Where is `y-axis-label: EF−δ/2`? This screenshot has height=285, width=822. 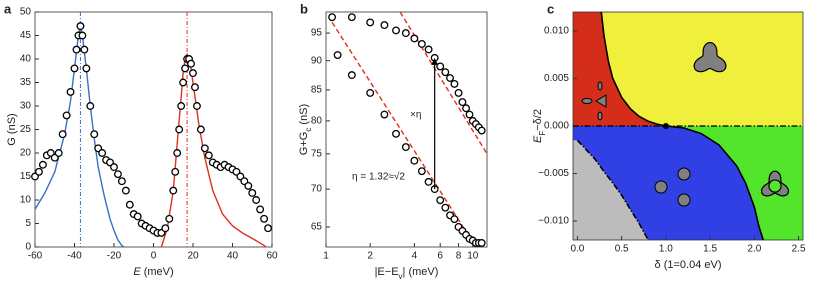
y-axis-label: EF−δ/2 is located at coordinates (539, 126).